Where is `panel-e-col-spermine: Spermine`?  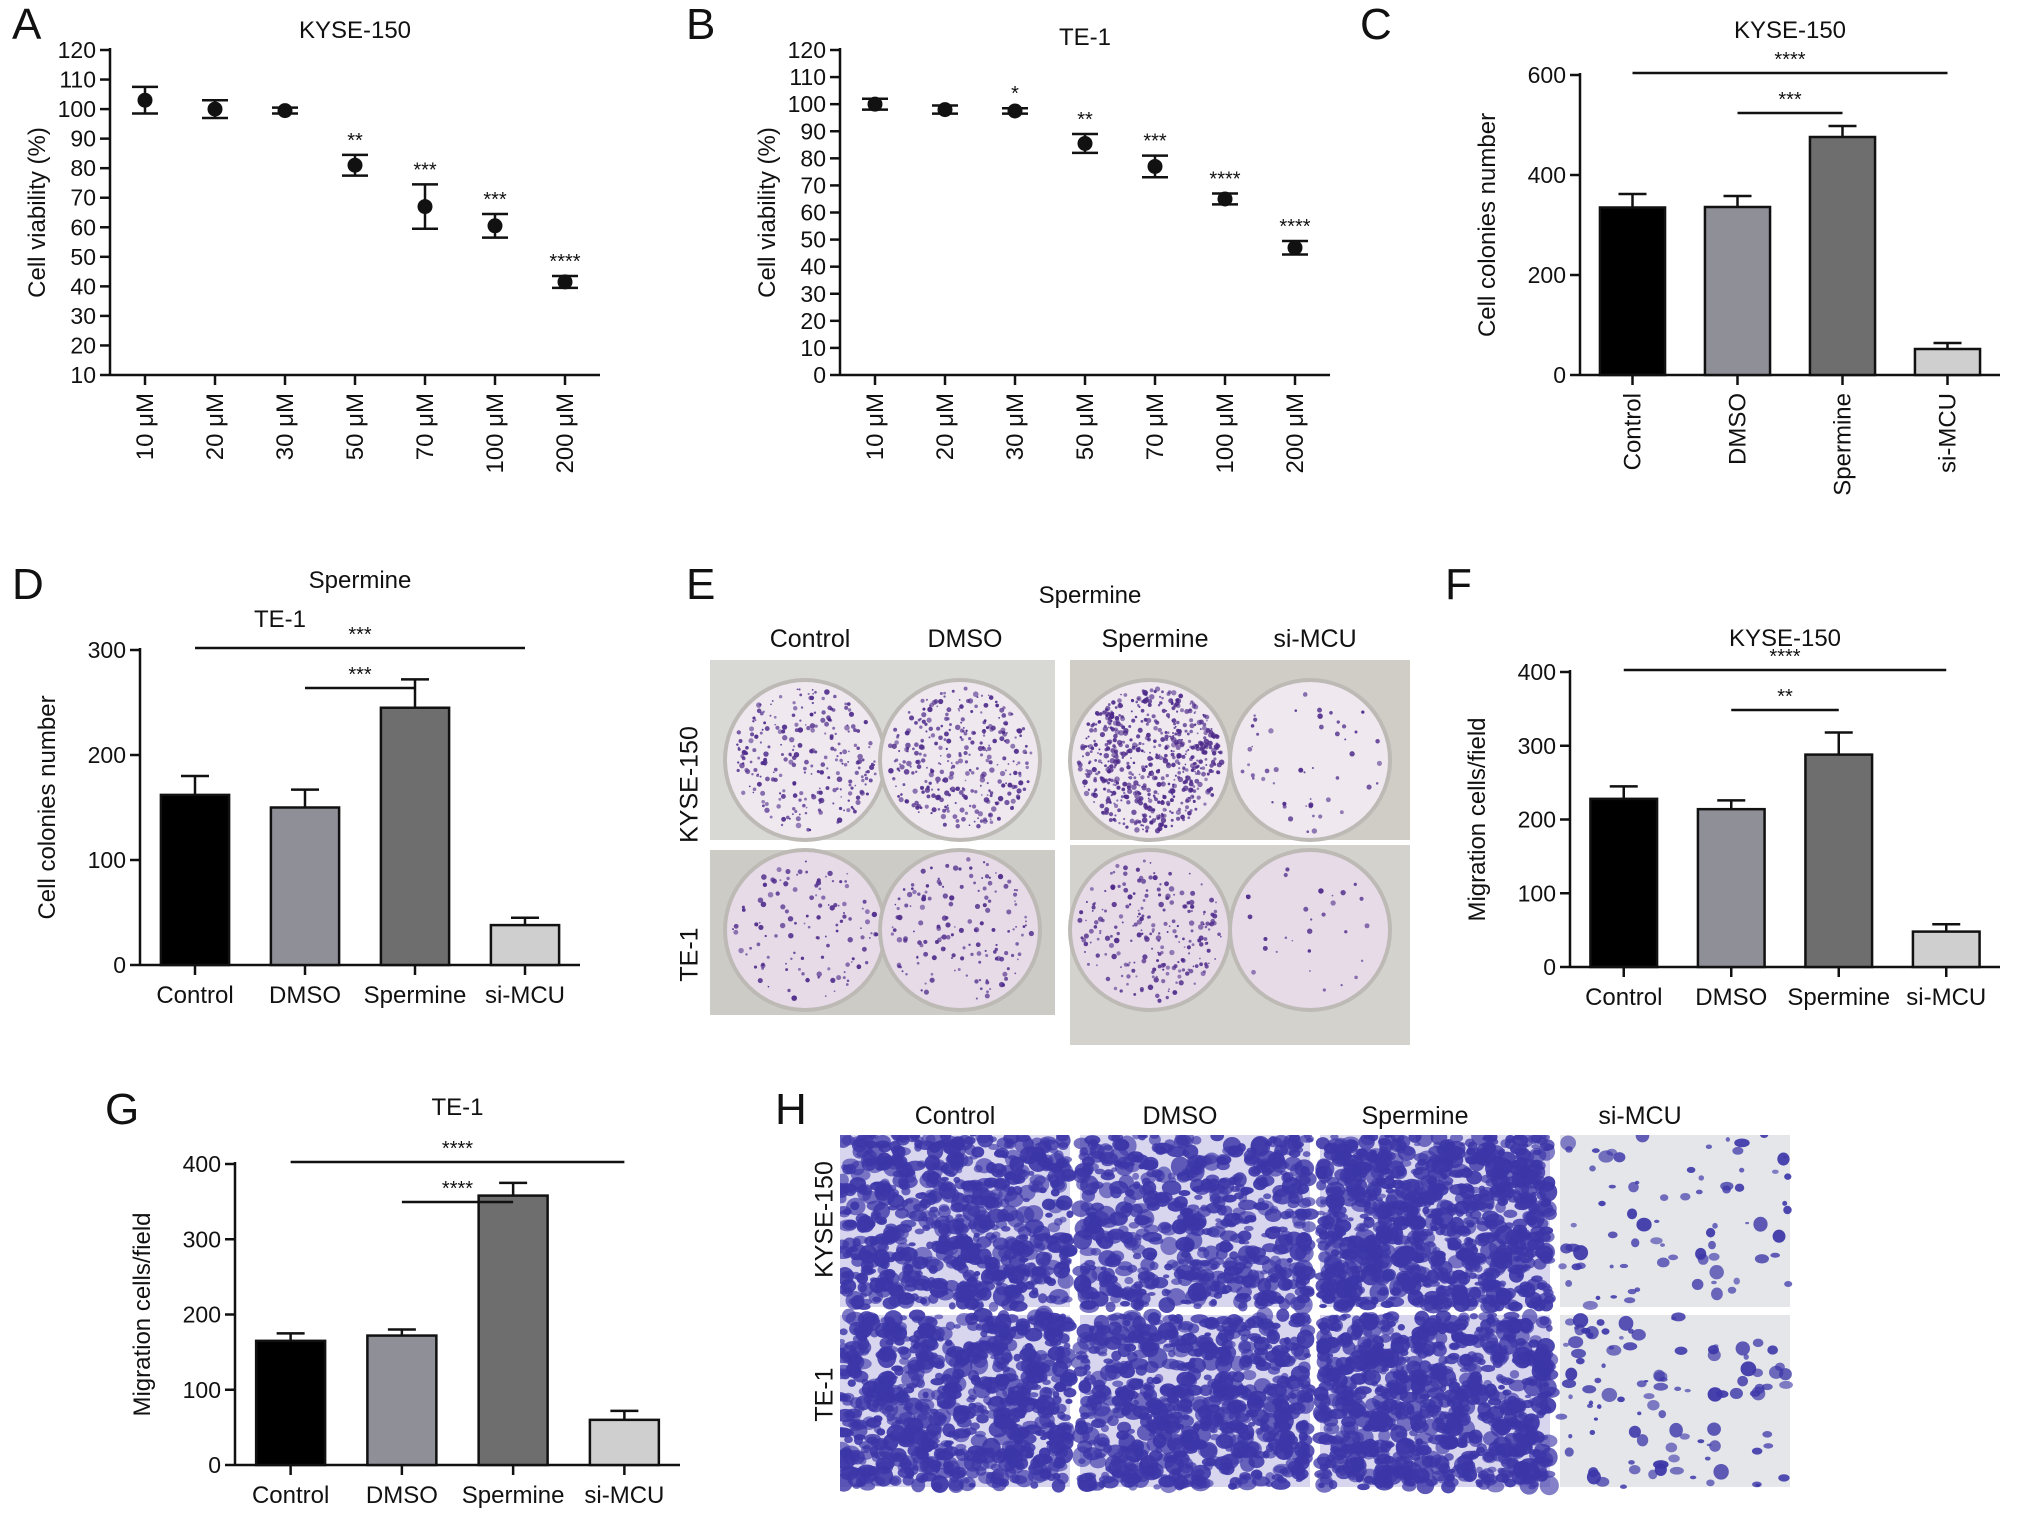
panel-e-col-spermine: Spermine is located at coordinates (1155, 639).